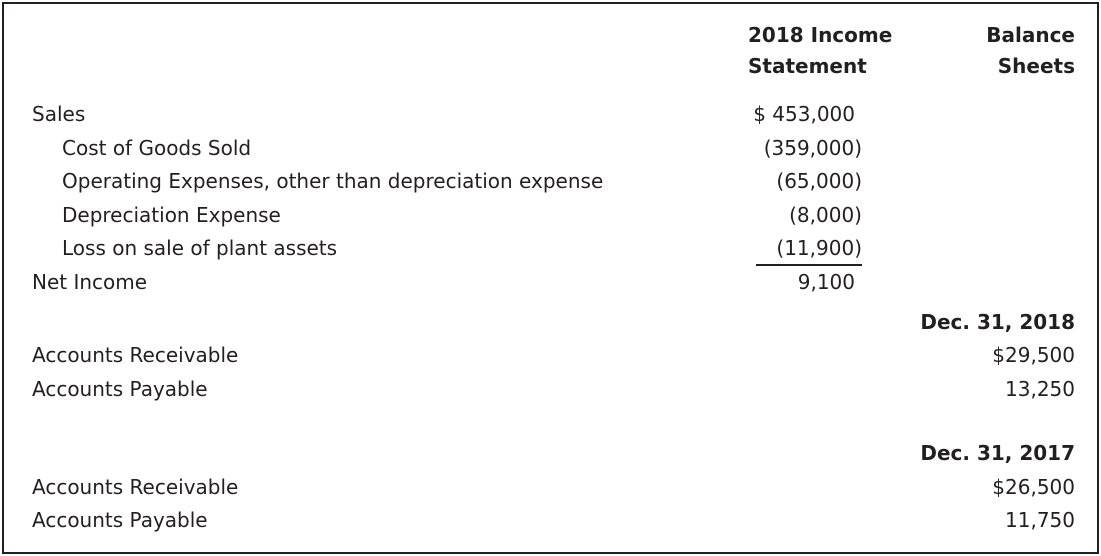  What do you see at coordinates (1033, 486) in the screenshot?
I see `row-value: $26,500` at bounding box center [1033, 486].